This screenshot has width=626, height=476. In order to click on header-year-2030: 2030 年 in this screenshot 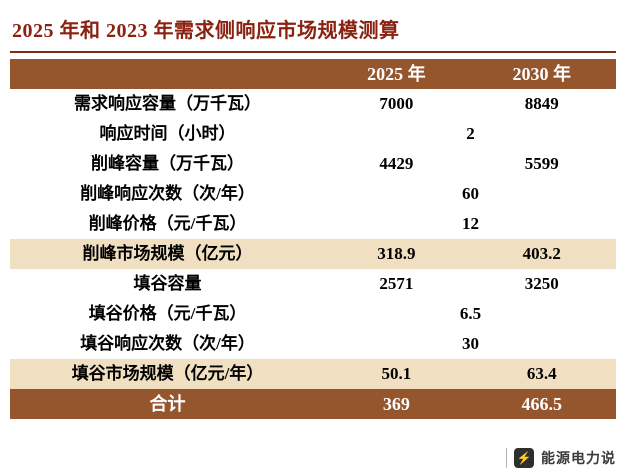, I will do `click(541, 74)`.